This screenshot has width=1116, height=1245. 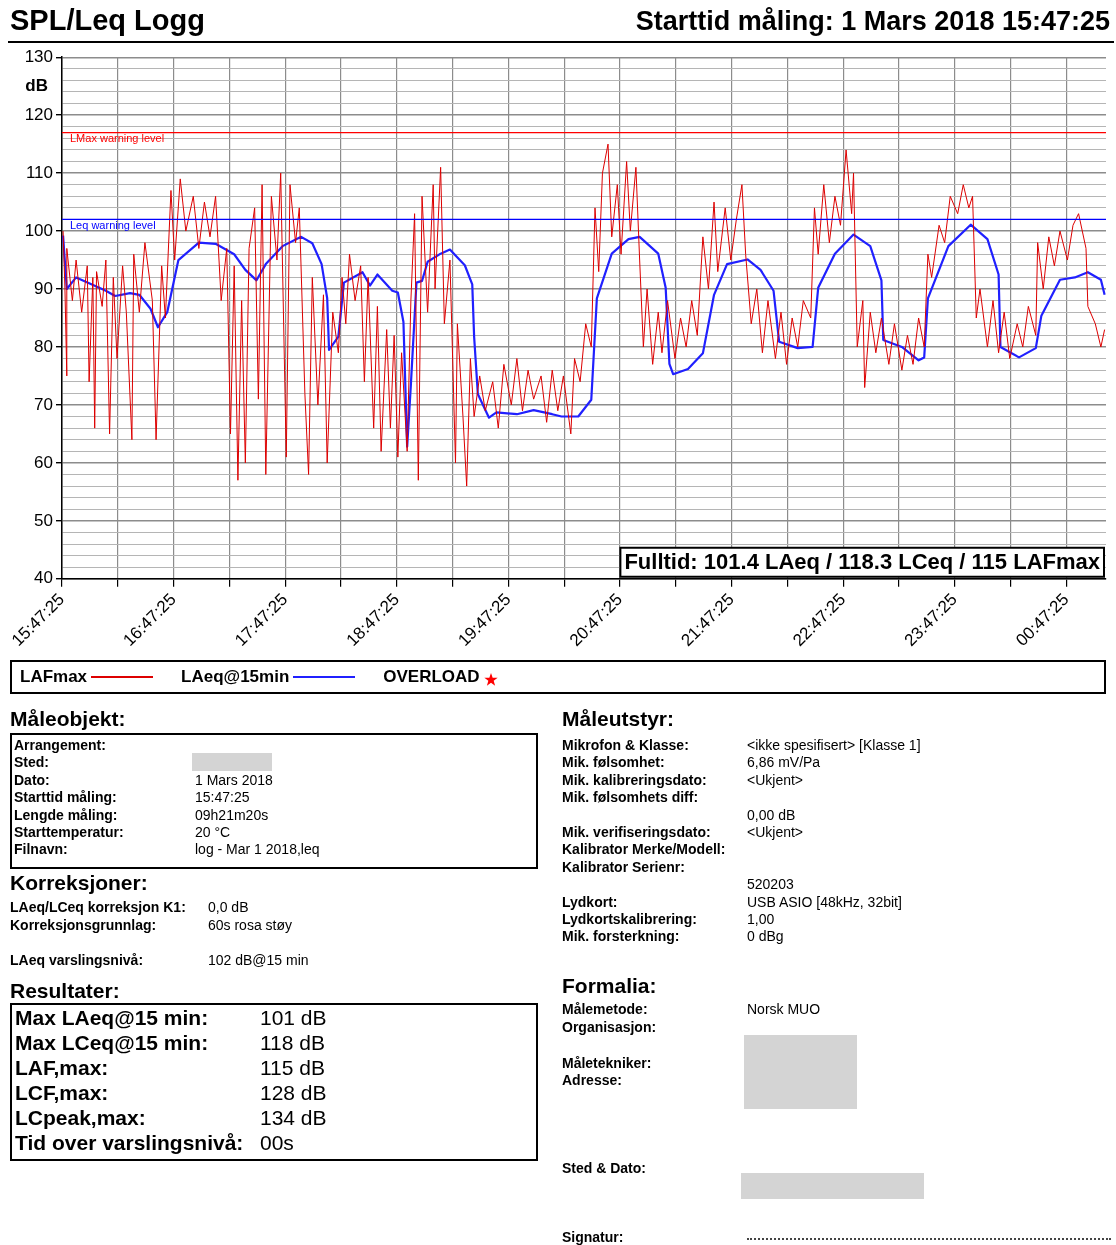 What do you see at coordinates (167, 849) in the screenshot?
I see `text: Filnavn: log - Mar 1 2018,leq` at bounding box center [167, 849].